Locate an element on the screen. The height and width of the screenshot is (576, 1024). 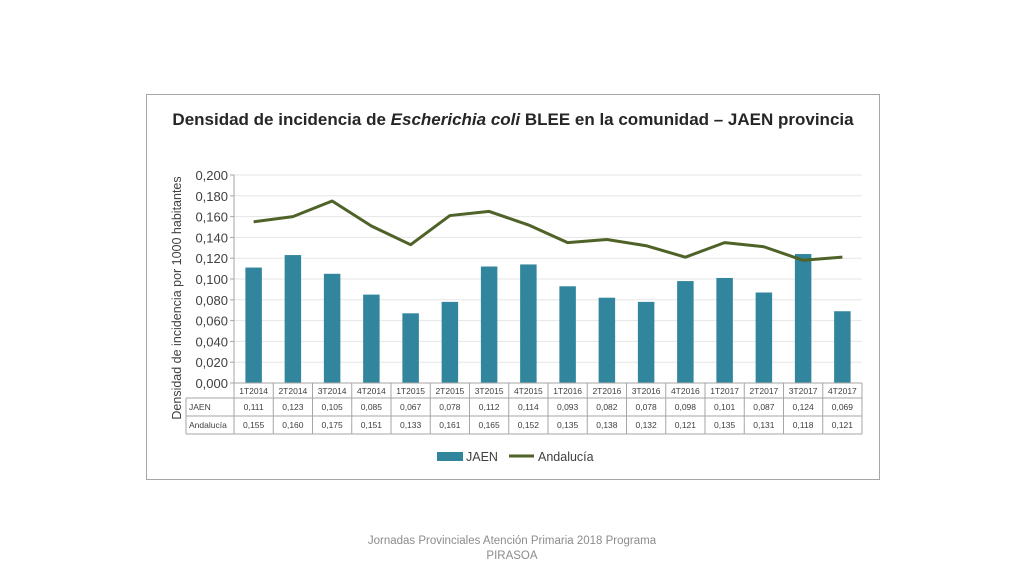
chart-title-organism: Escherichia coli is located at coordinates (455, 119).